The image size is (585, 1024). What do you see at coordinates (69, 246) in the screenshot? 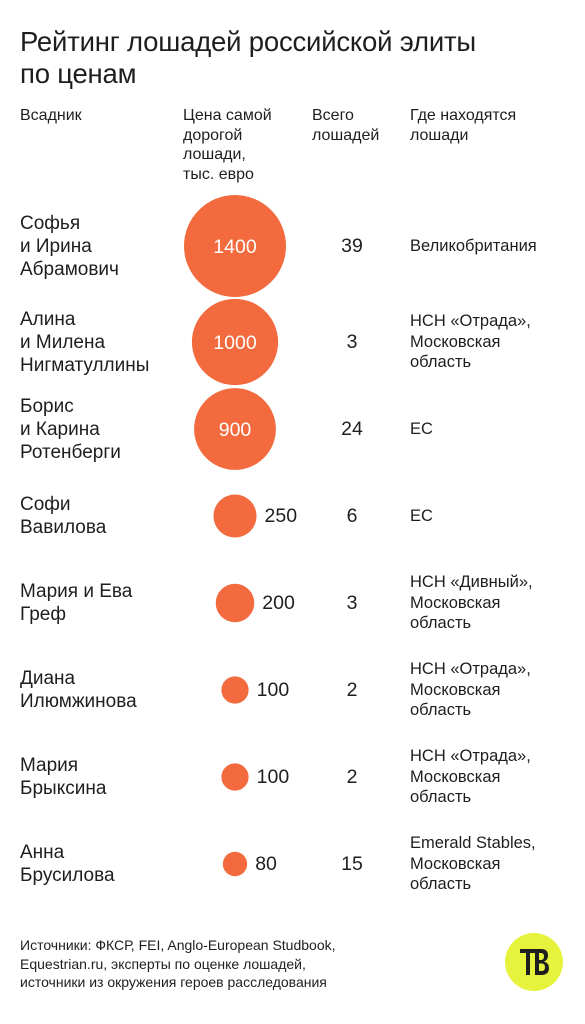
I see `rider-name: Софья и Ирина Абрамович` at bounding box center [69, 246].